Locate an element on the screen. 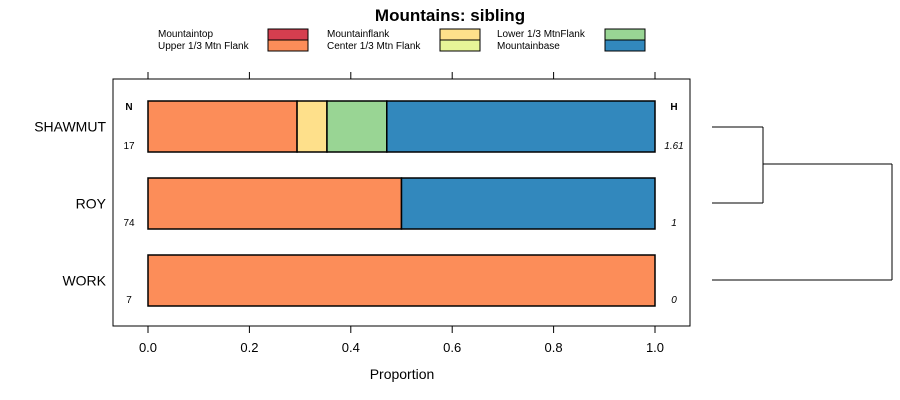  x-tick-label: 0.4 is located at coordinates (351, 347).